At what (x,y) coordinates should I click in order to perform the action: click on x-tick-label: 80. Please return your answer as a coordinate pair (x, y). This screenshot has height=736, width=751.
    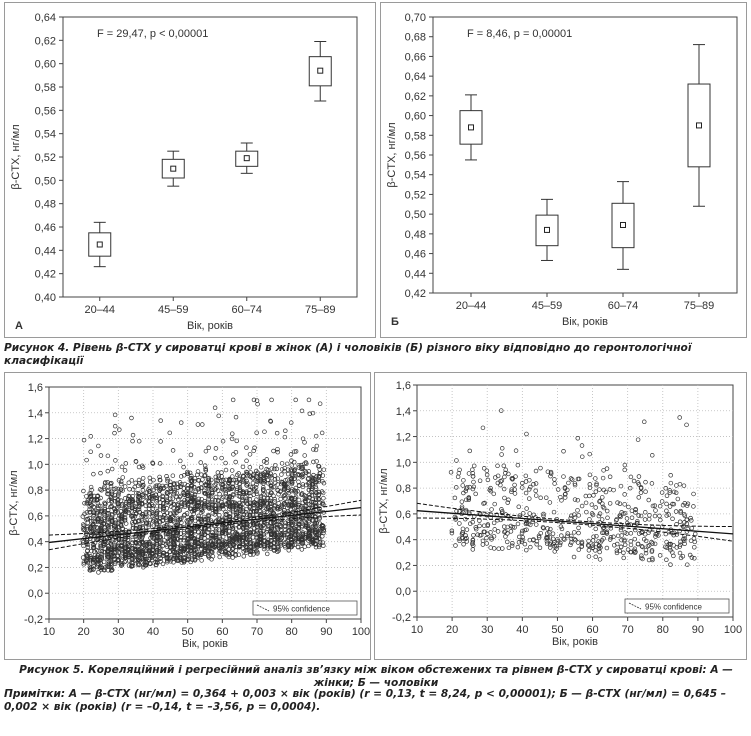
    Looking at the image, I should click on (292, 632).